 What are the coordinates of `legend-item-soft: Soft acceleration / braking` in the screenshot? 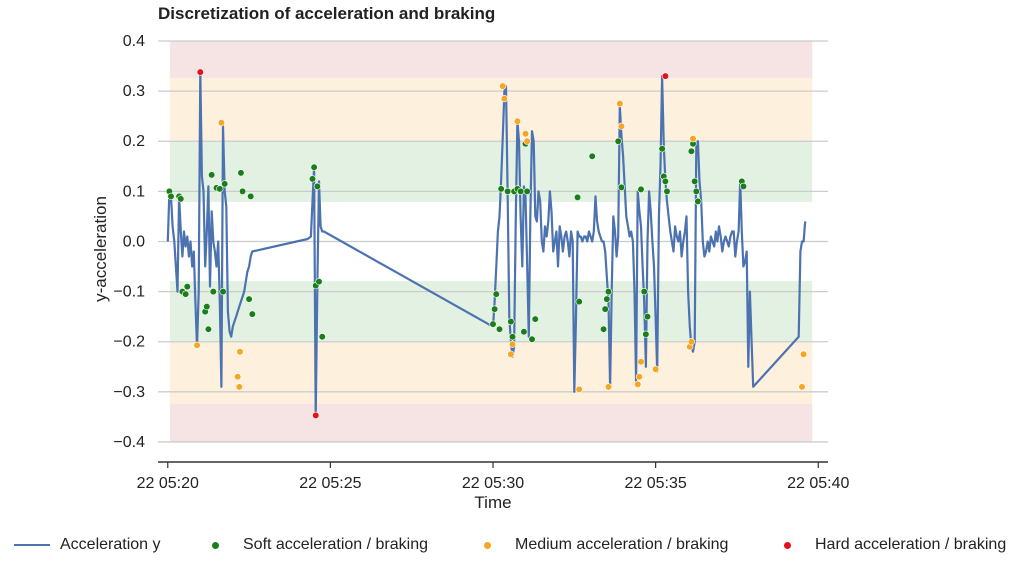 It's located at (314, 545).